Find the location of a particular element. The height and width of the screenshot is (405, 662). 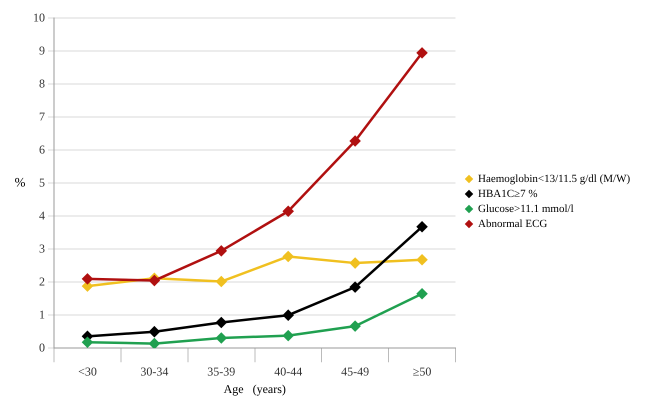

x-axis-title: Age (years) is located at coordinates (255, 389).